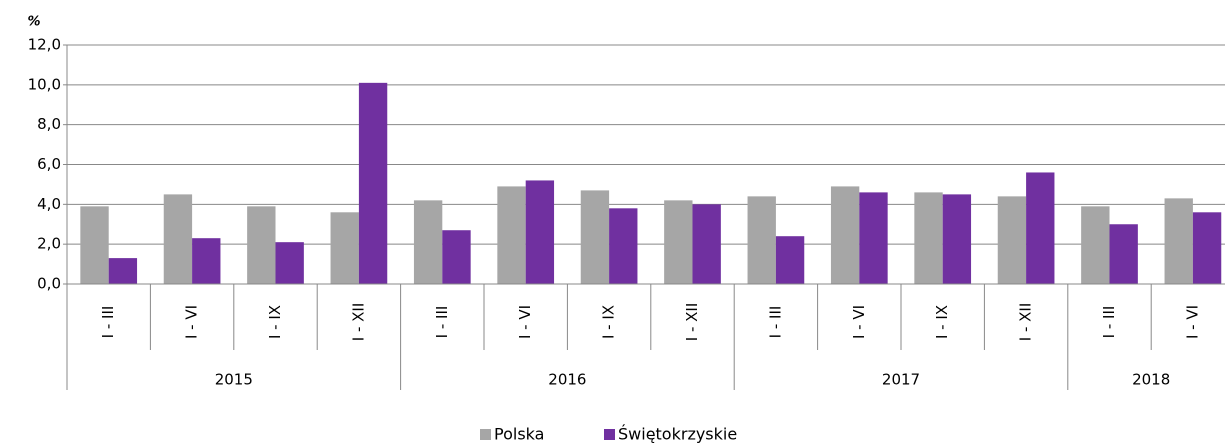 This screenshot has height=443, width=1225. Describe the element at coordinates (519, 434) in the screenshot. I see `legend-label: Polska` at that location.